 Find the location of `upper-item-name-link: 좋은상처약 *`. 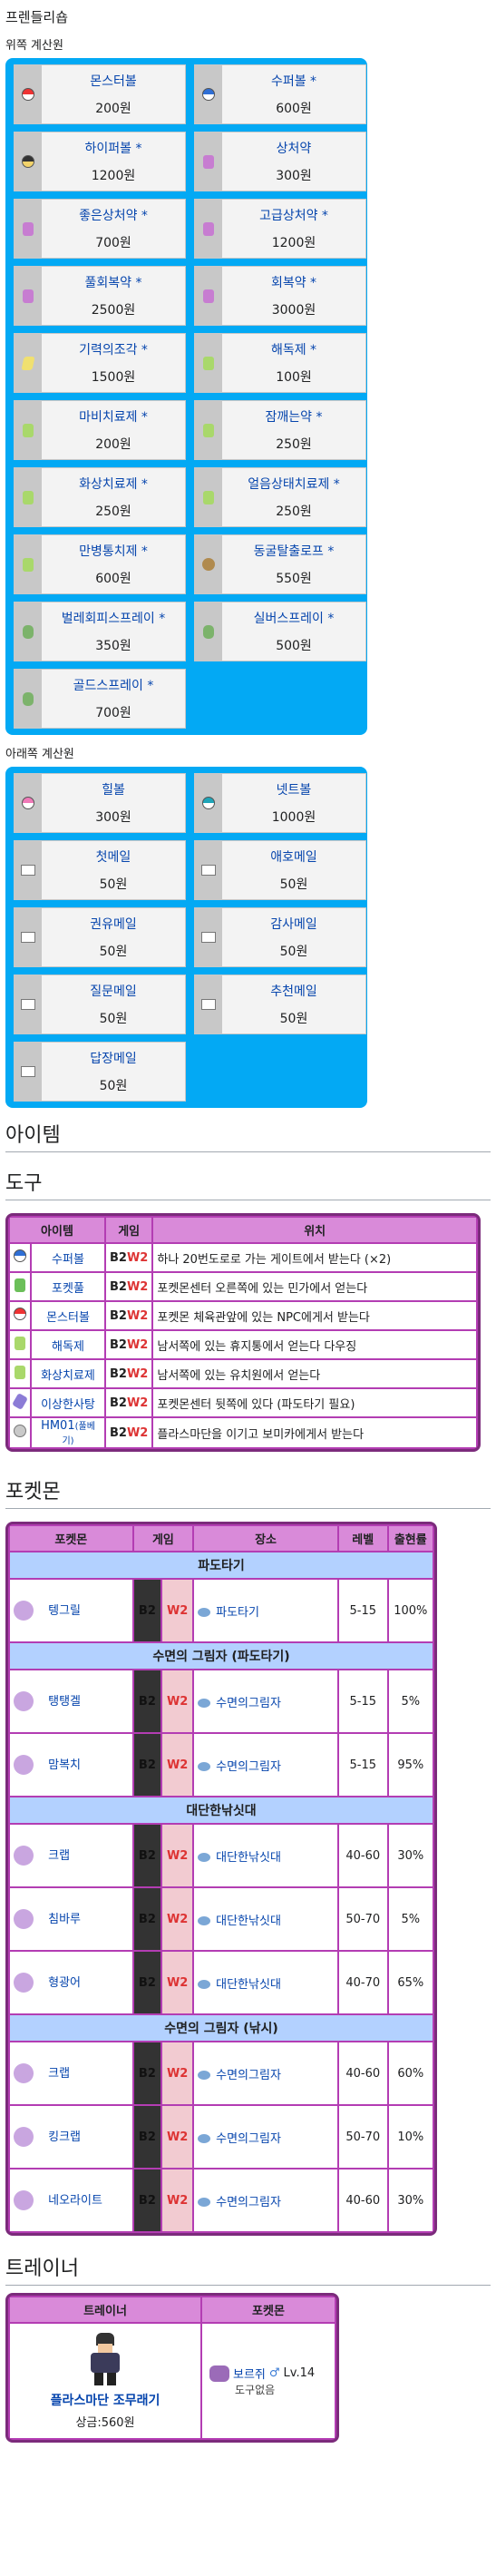

upper-item-name-link: 좋은상처약 * is located at coordinates (113, 216).